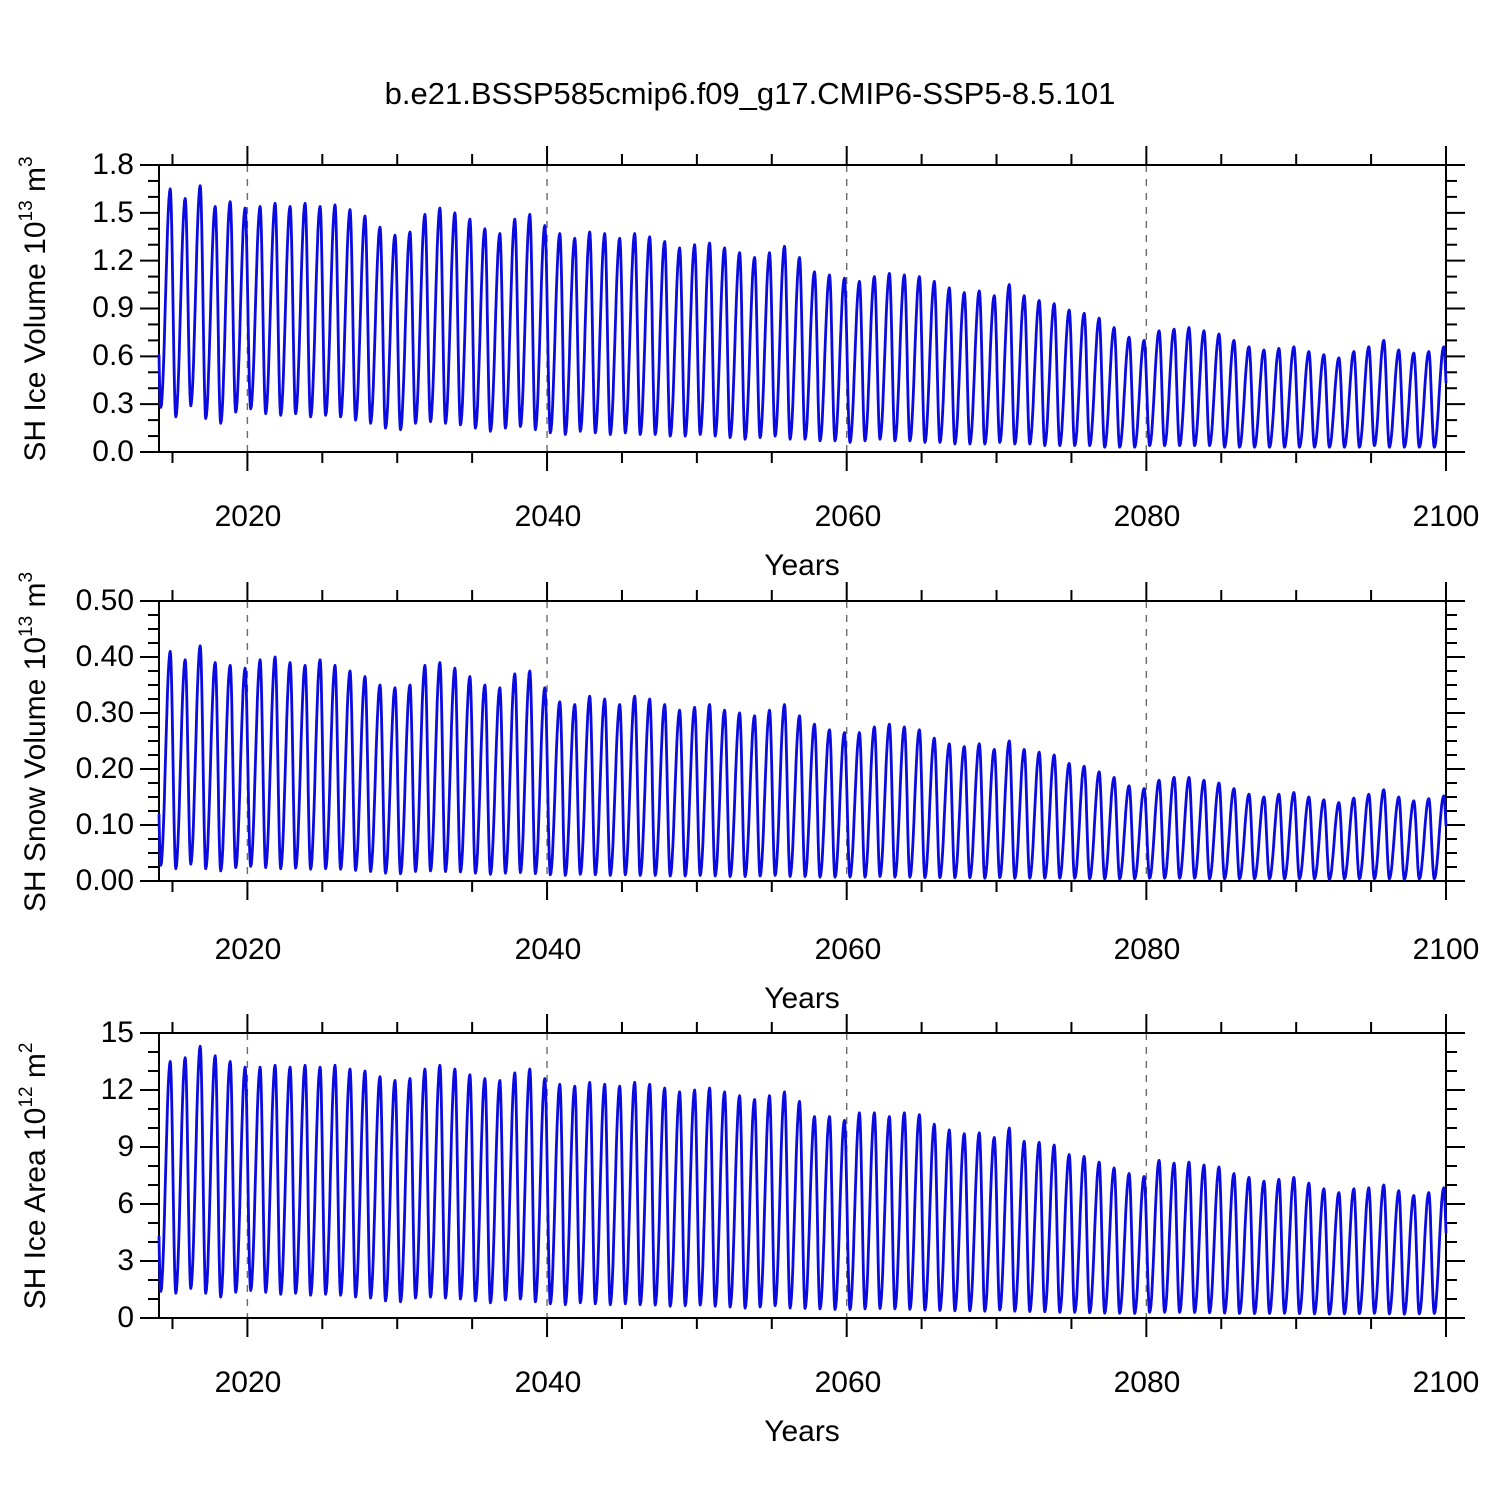  I want to click on p1-ytick-label: 0.6, so click(113, 355).